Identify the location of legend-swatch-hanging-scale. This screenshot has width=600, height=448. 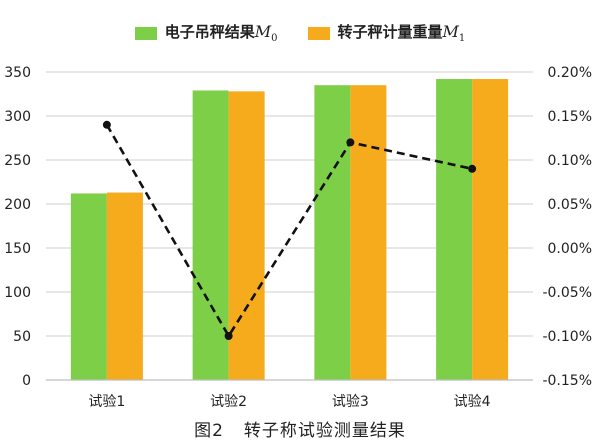
(145, 33).